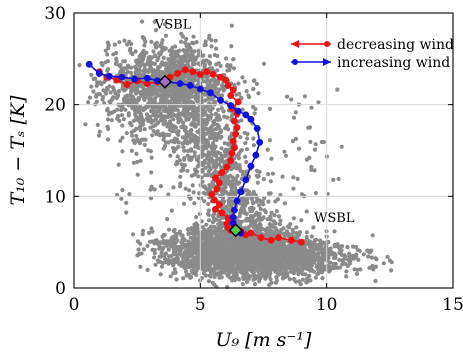 The image size is (463, 354). What do you see at coordinates (295, 44) in the screenshot?
I see `arrow-left-icon` at bounding box center [295, 44].